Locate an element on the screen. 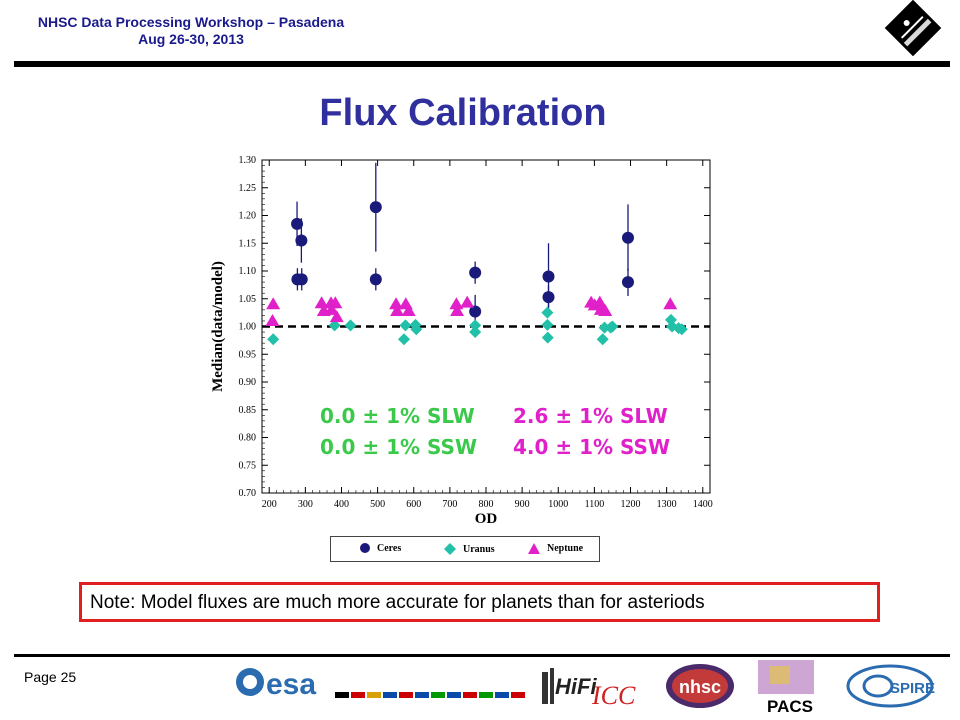 The image size is (960, 720). y-tick-label: 1.30 is located at coordinates (248, 160).